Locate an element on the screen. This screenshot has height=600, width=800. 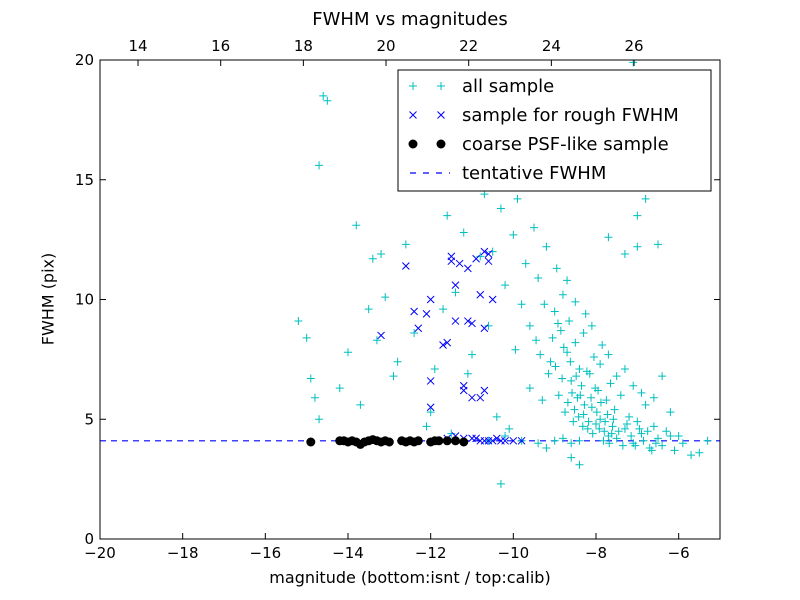
y-tick-label: 5 is located at coordinates (89, 419).